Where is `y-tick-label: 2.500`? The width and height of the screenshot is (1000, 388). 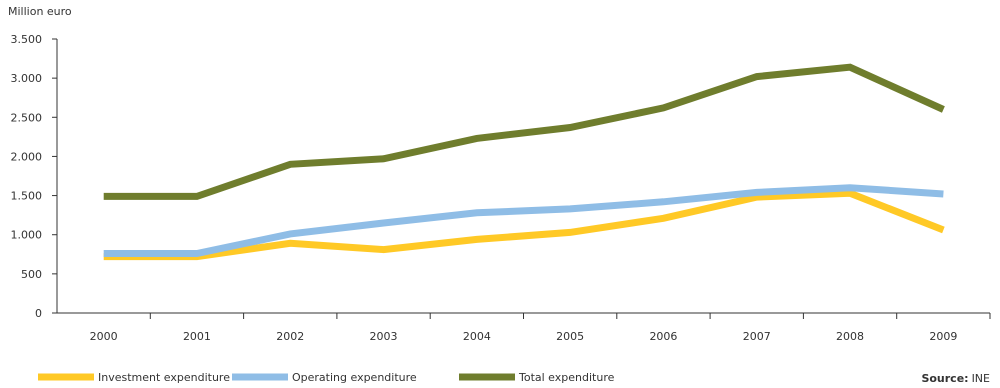
y-tick-label: 2.500 is located at coordinates (27, 117).